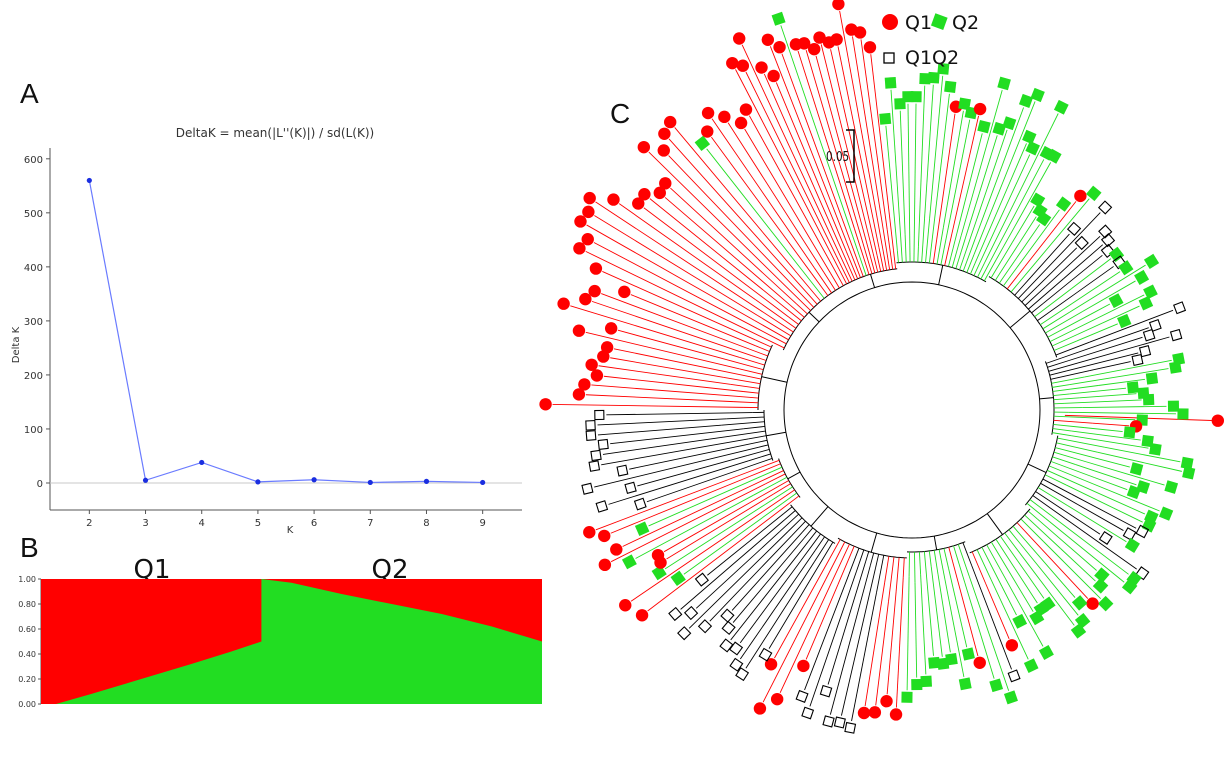  What do you see at coordinates (33, 160) in the screenshot?
I see `deltak-y-tick-label: 600` at bounding box center [33, 160].